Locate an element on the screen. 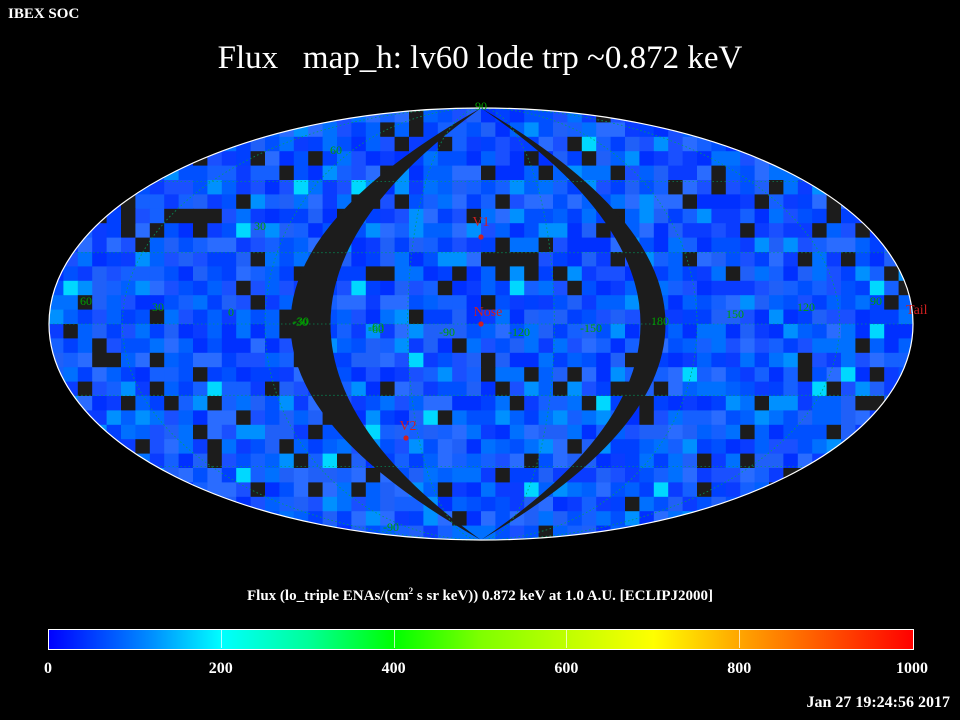 This screenshot has width=960, height=720. timestamp: Jan 27 19:24:56 2017 is located at coordinates (878, 702).